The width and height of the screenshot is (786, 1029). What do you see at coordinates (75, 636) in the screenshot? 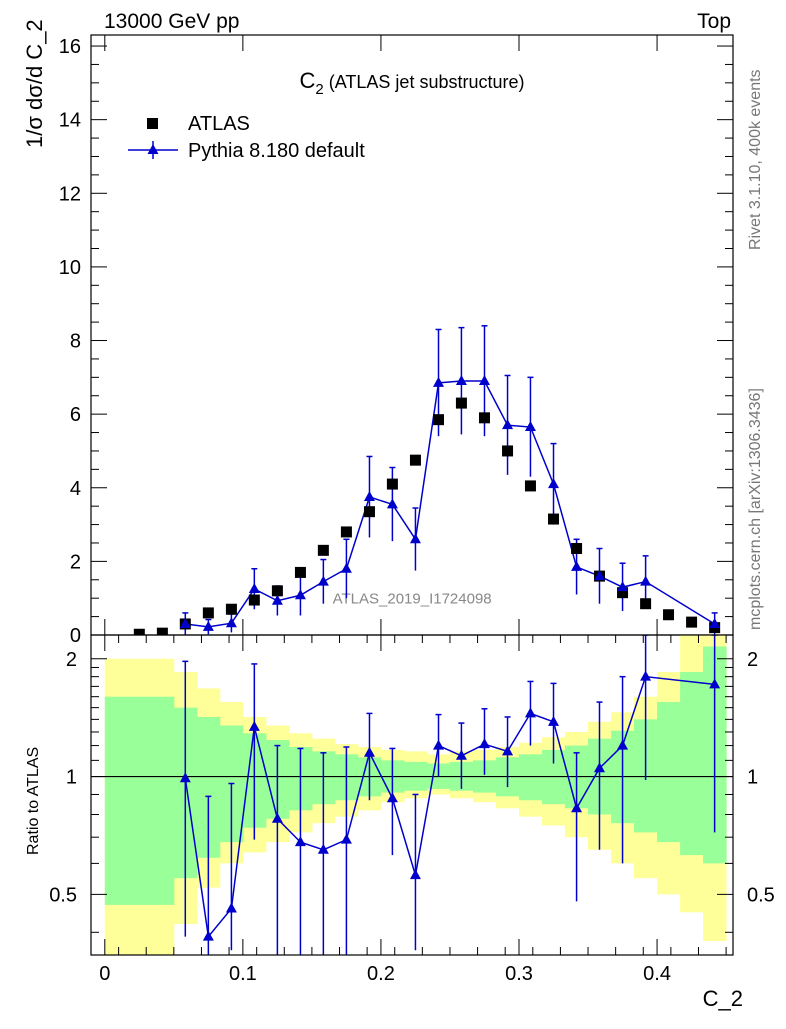
I see `main-ytick-label: 0` at bounding box center [75, 636].